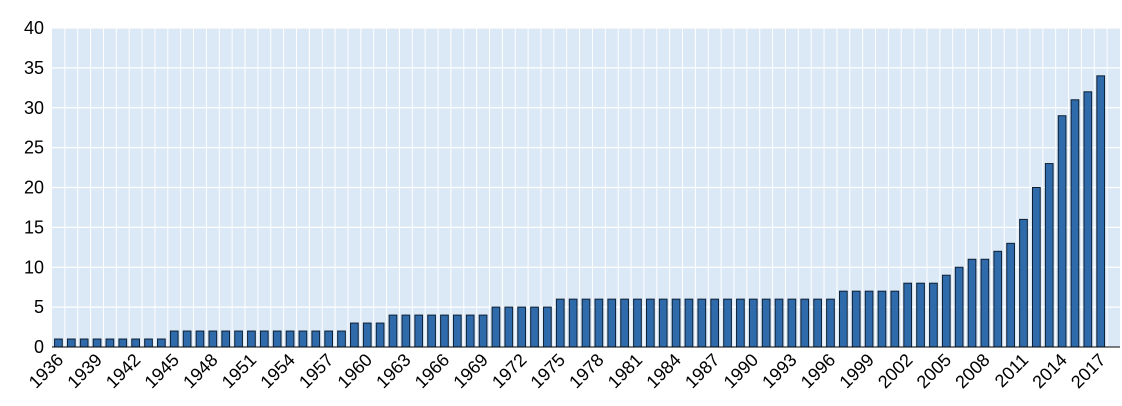  I want to click on x-tick-label: 2011, so click(1012, 371).